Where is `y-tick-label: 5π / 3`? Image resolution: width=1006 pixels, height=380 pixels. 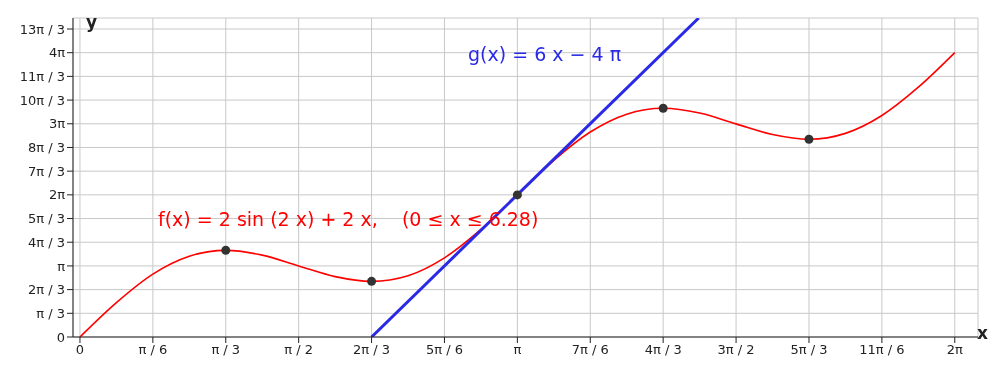
y-tick-label: 5π / 3 is located at coordinates (46, 219).